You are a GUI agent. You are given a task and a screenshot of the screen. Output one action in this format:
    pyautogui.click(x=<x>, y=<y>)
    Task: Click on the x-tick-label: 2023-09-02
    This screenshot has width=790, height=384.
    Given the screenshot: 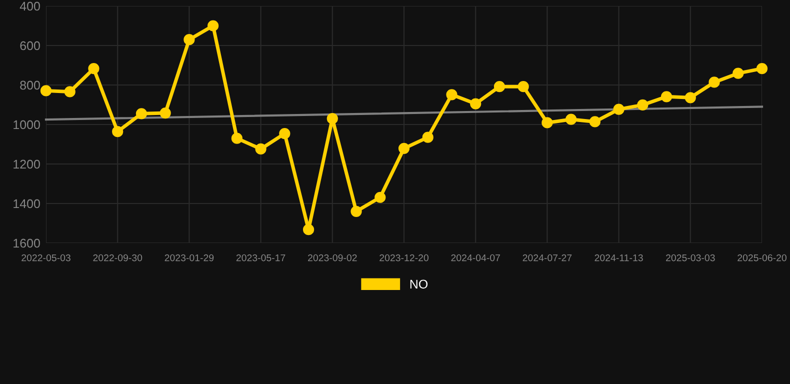 What is the action you would take?
    pyautogui.click(x=332, y=258)
    